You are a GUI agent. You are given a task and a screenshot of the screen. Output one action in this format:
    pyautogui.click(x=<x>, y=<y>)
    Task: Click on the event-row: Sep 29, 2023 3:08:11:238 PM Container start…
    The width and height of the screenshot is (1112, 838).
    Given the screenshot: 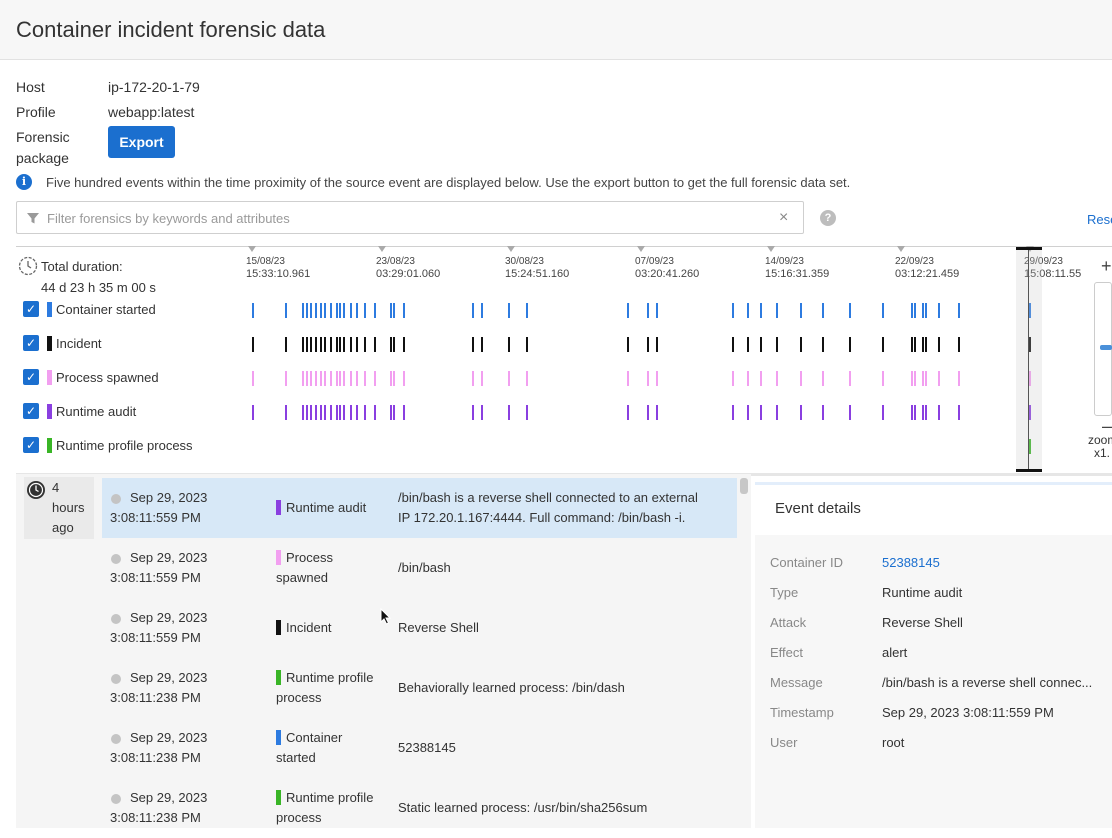 What is the action you would take?
    pyautogui.click(x=419, y=748)
    